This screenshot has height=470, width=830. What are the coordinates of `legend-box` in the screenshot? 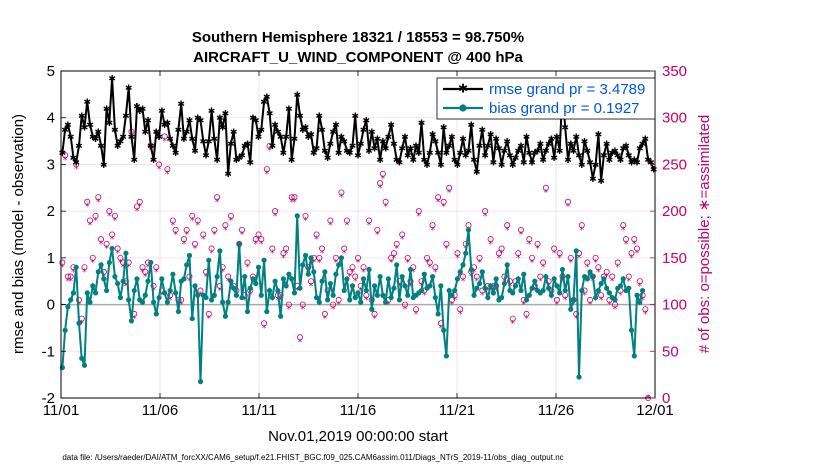 It's located at (546, 98).